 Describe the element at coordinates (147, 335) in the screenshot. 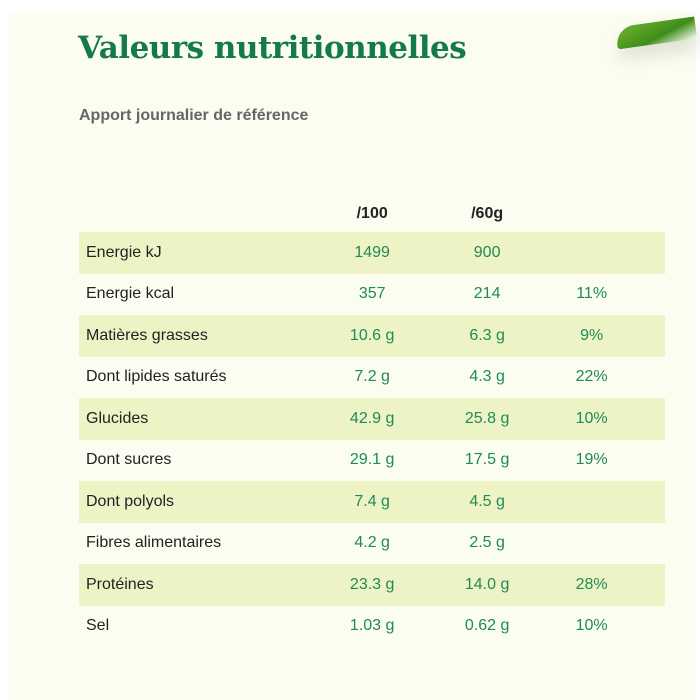

I see `nutrient-name: Matières grasses` at that location.